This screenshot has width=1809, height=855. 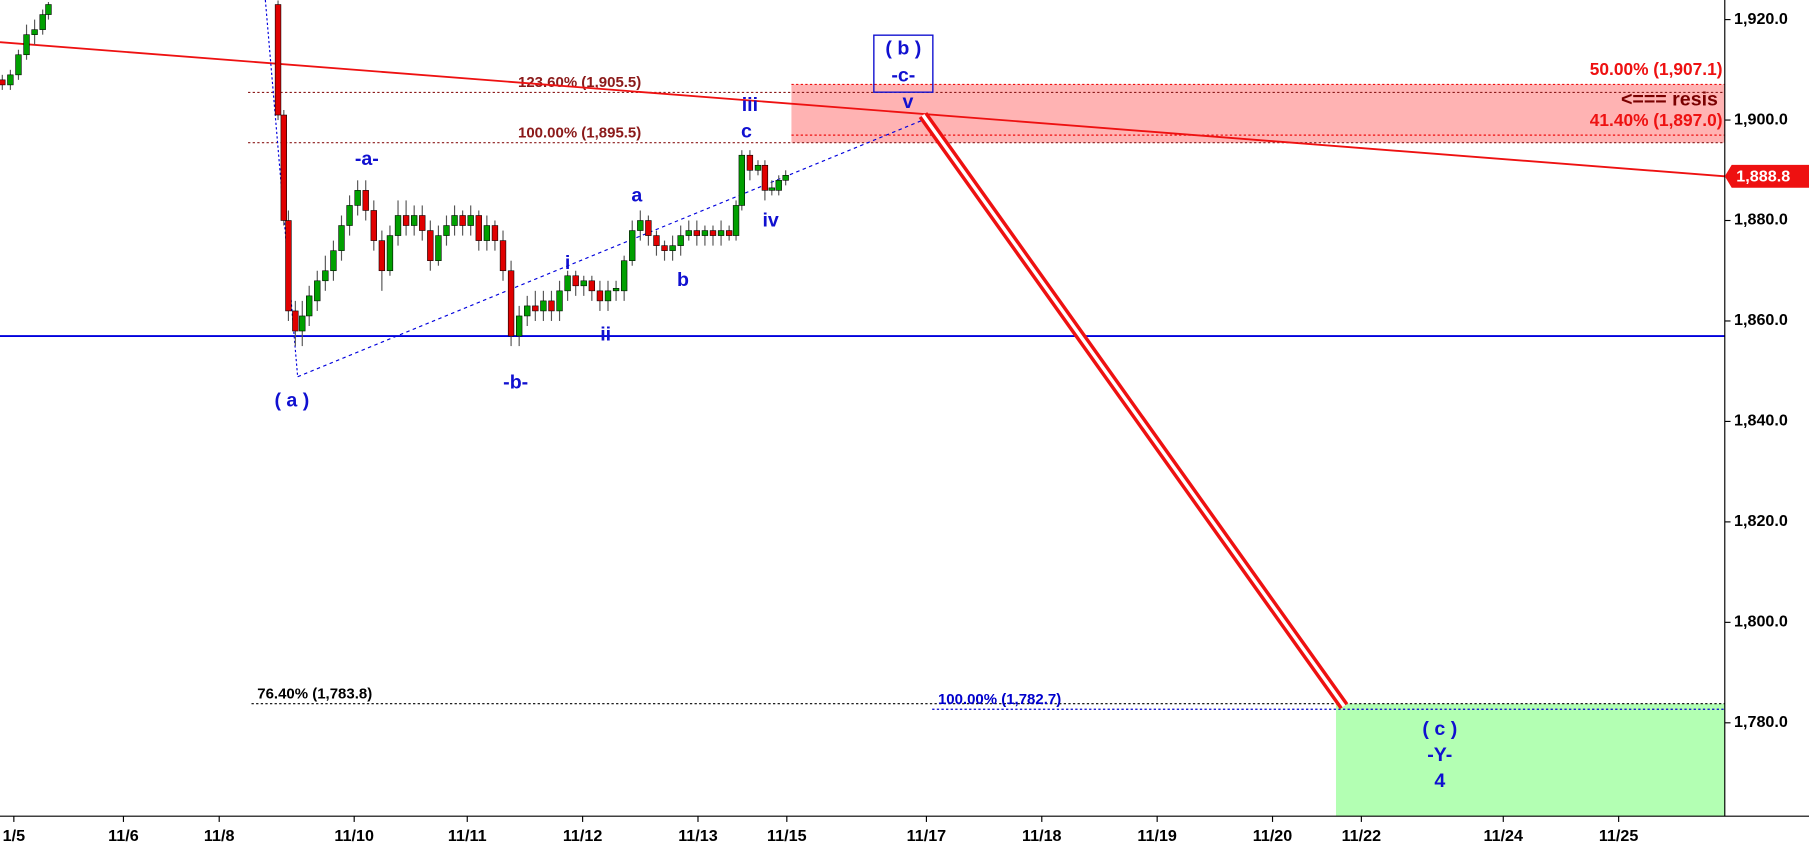 I want to click on x-tick-label: 11/24, so click(x=1504, y=836).